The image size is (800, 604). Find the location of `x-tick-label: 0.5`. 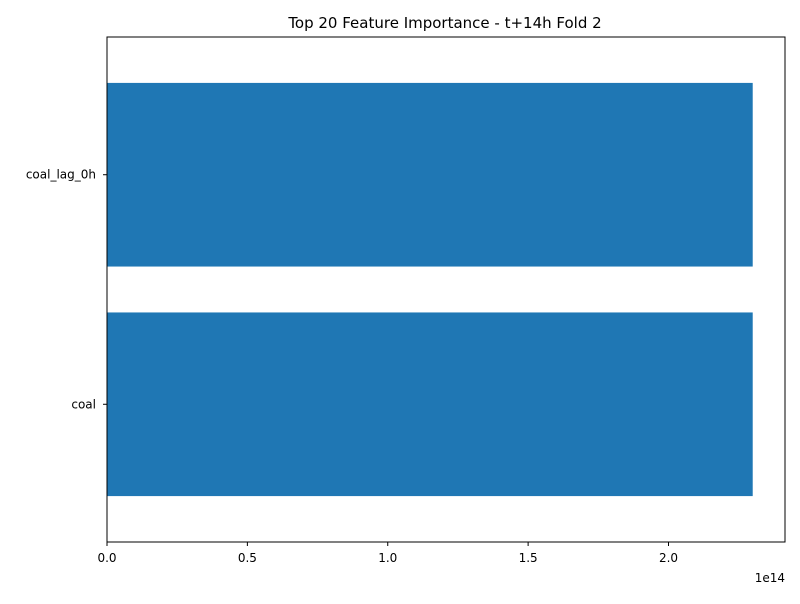

x-tick-label: 0.5 is located at coordinates (247, 558).